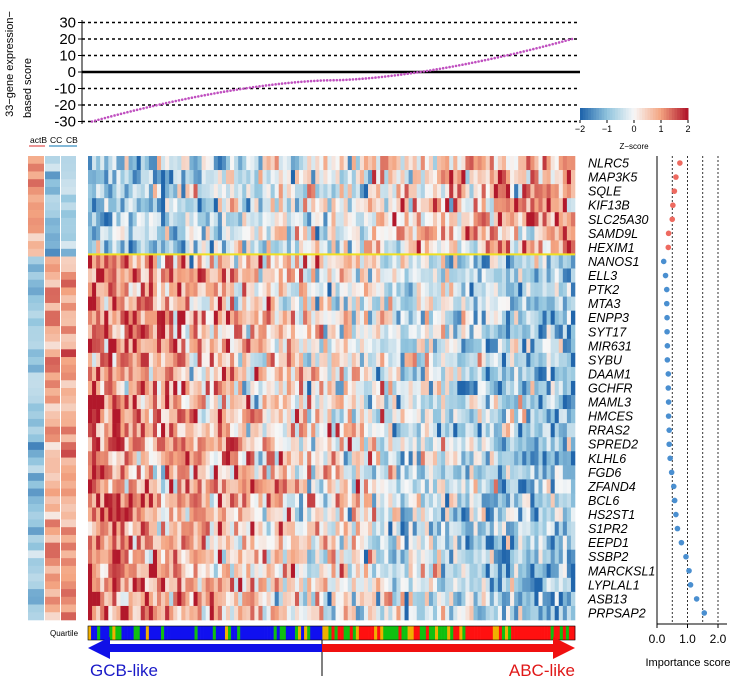 Image resolution: width=744 pixels, height=678 pixels. I want to click on gene-label: EEPD1, so click(608, 543).